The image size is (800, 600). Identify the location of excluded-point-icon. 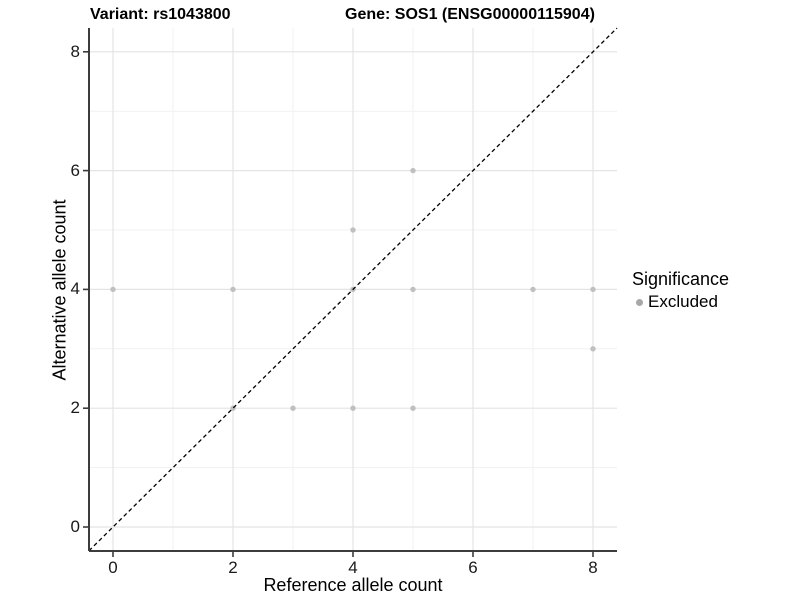
(639, 302).